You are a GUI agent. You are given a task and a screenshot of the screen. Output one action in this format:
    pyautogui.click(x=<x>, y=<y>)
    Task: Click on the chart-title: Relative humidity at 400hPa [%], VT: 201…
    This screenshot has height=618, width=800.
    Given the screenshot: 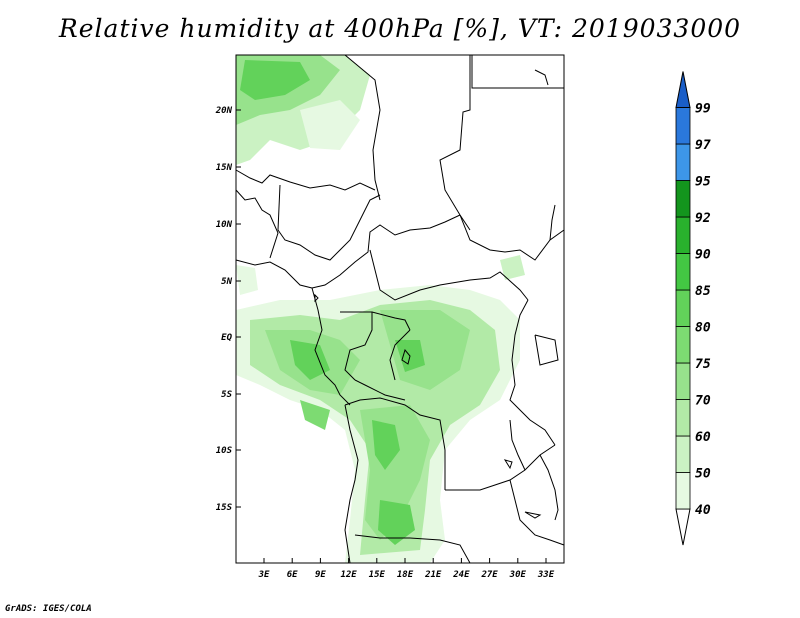 What is the action you would take?
    pyautogui.click(x=400, y=28)
    